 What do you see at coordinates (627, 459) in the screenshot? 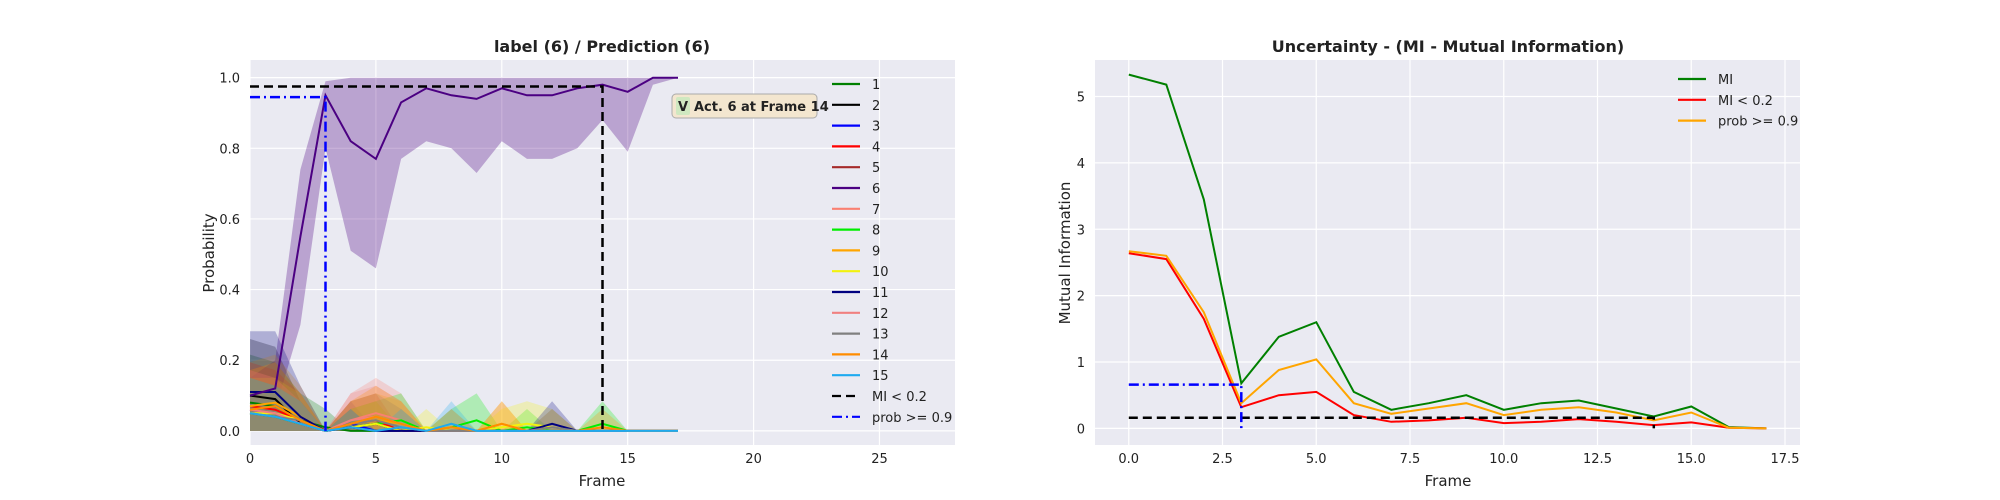
I see `x-tick-label: 15` at bounding box center [627, 459].